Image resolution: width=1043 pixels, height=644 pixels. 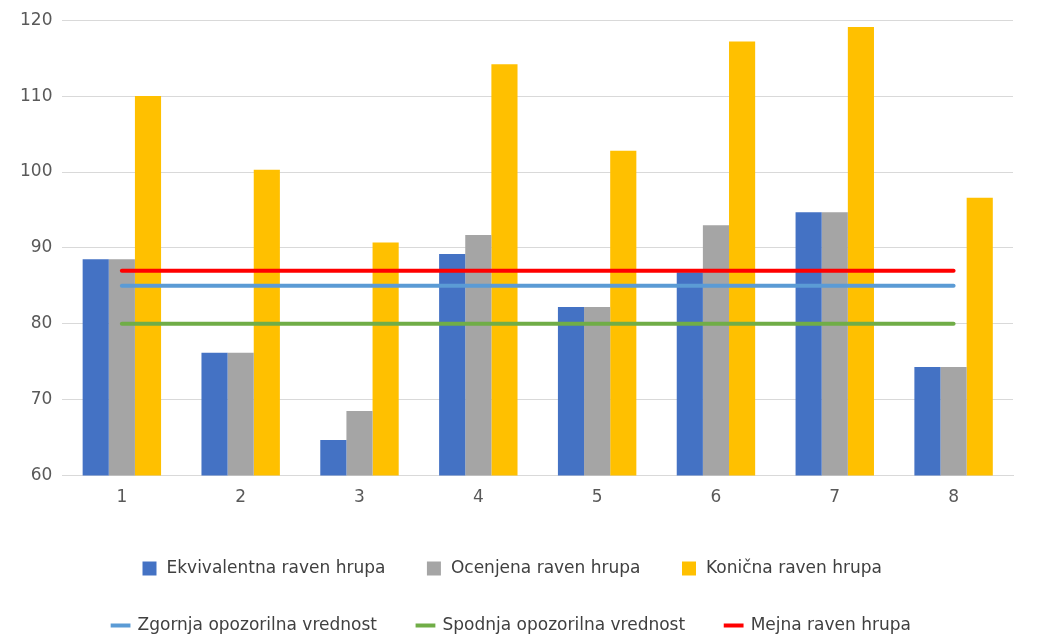 What do you see at coordinates (41, 322) in the screenshot?
I see `y-tick-label: 80` at bounding box center [41, 322].